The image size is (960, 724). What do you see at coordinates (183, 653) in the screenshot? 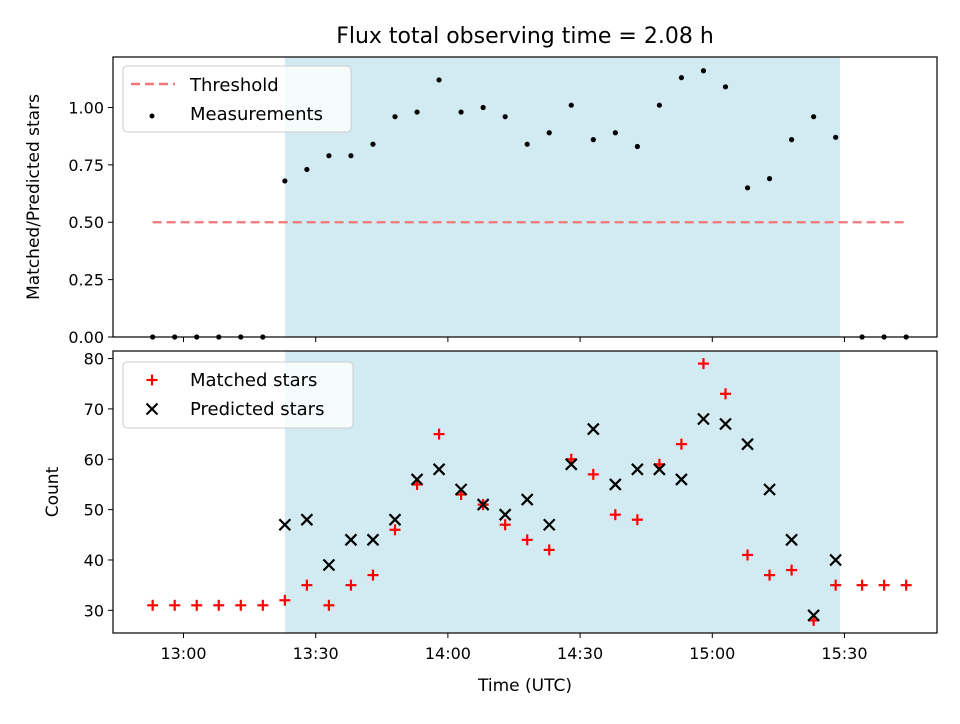
I see `x-tick-label: 13:00` at bounding box center [183, 653].